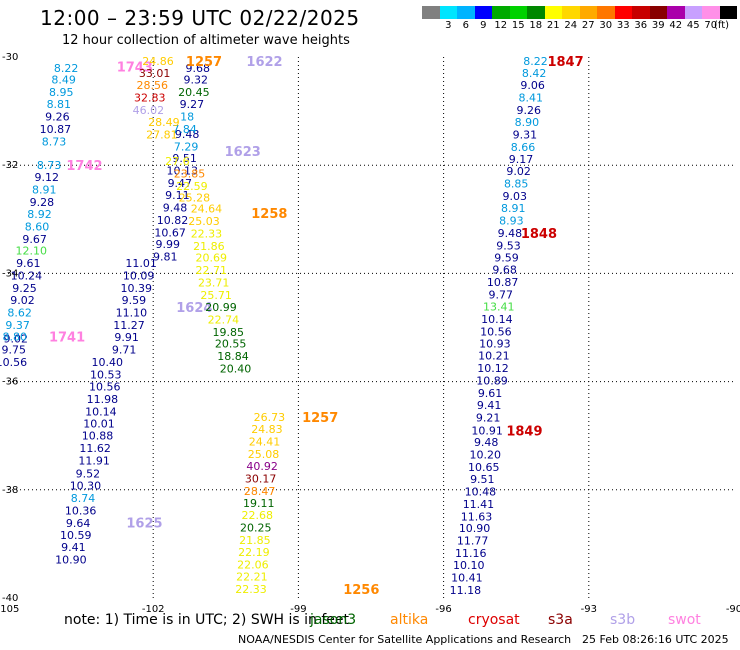  Describe the element at coordinates (216, 295) in the screenshot. I see `wave-height-value: 25.71` at that location.